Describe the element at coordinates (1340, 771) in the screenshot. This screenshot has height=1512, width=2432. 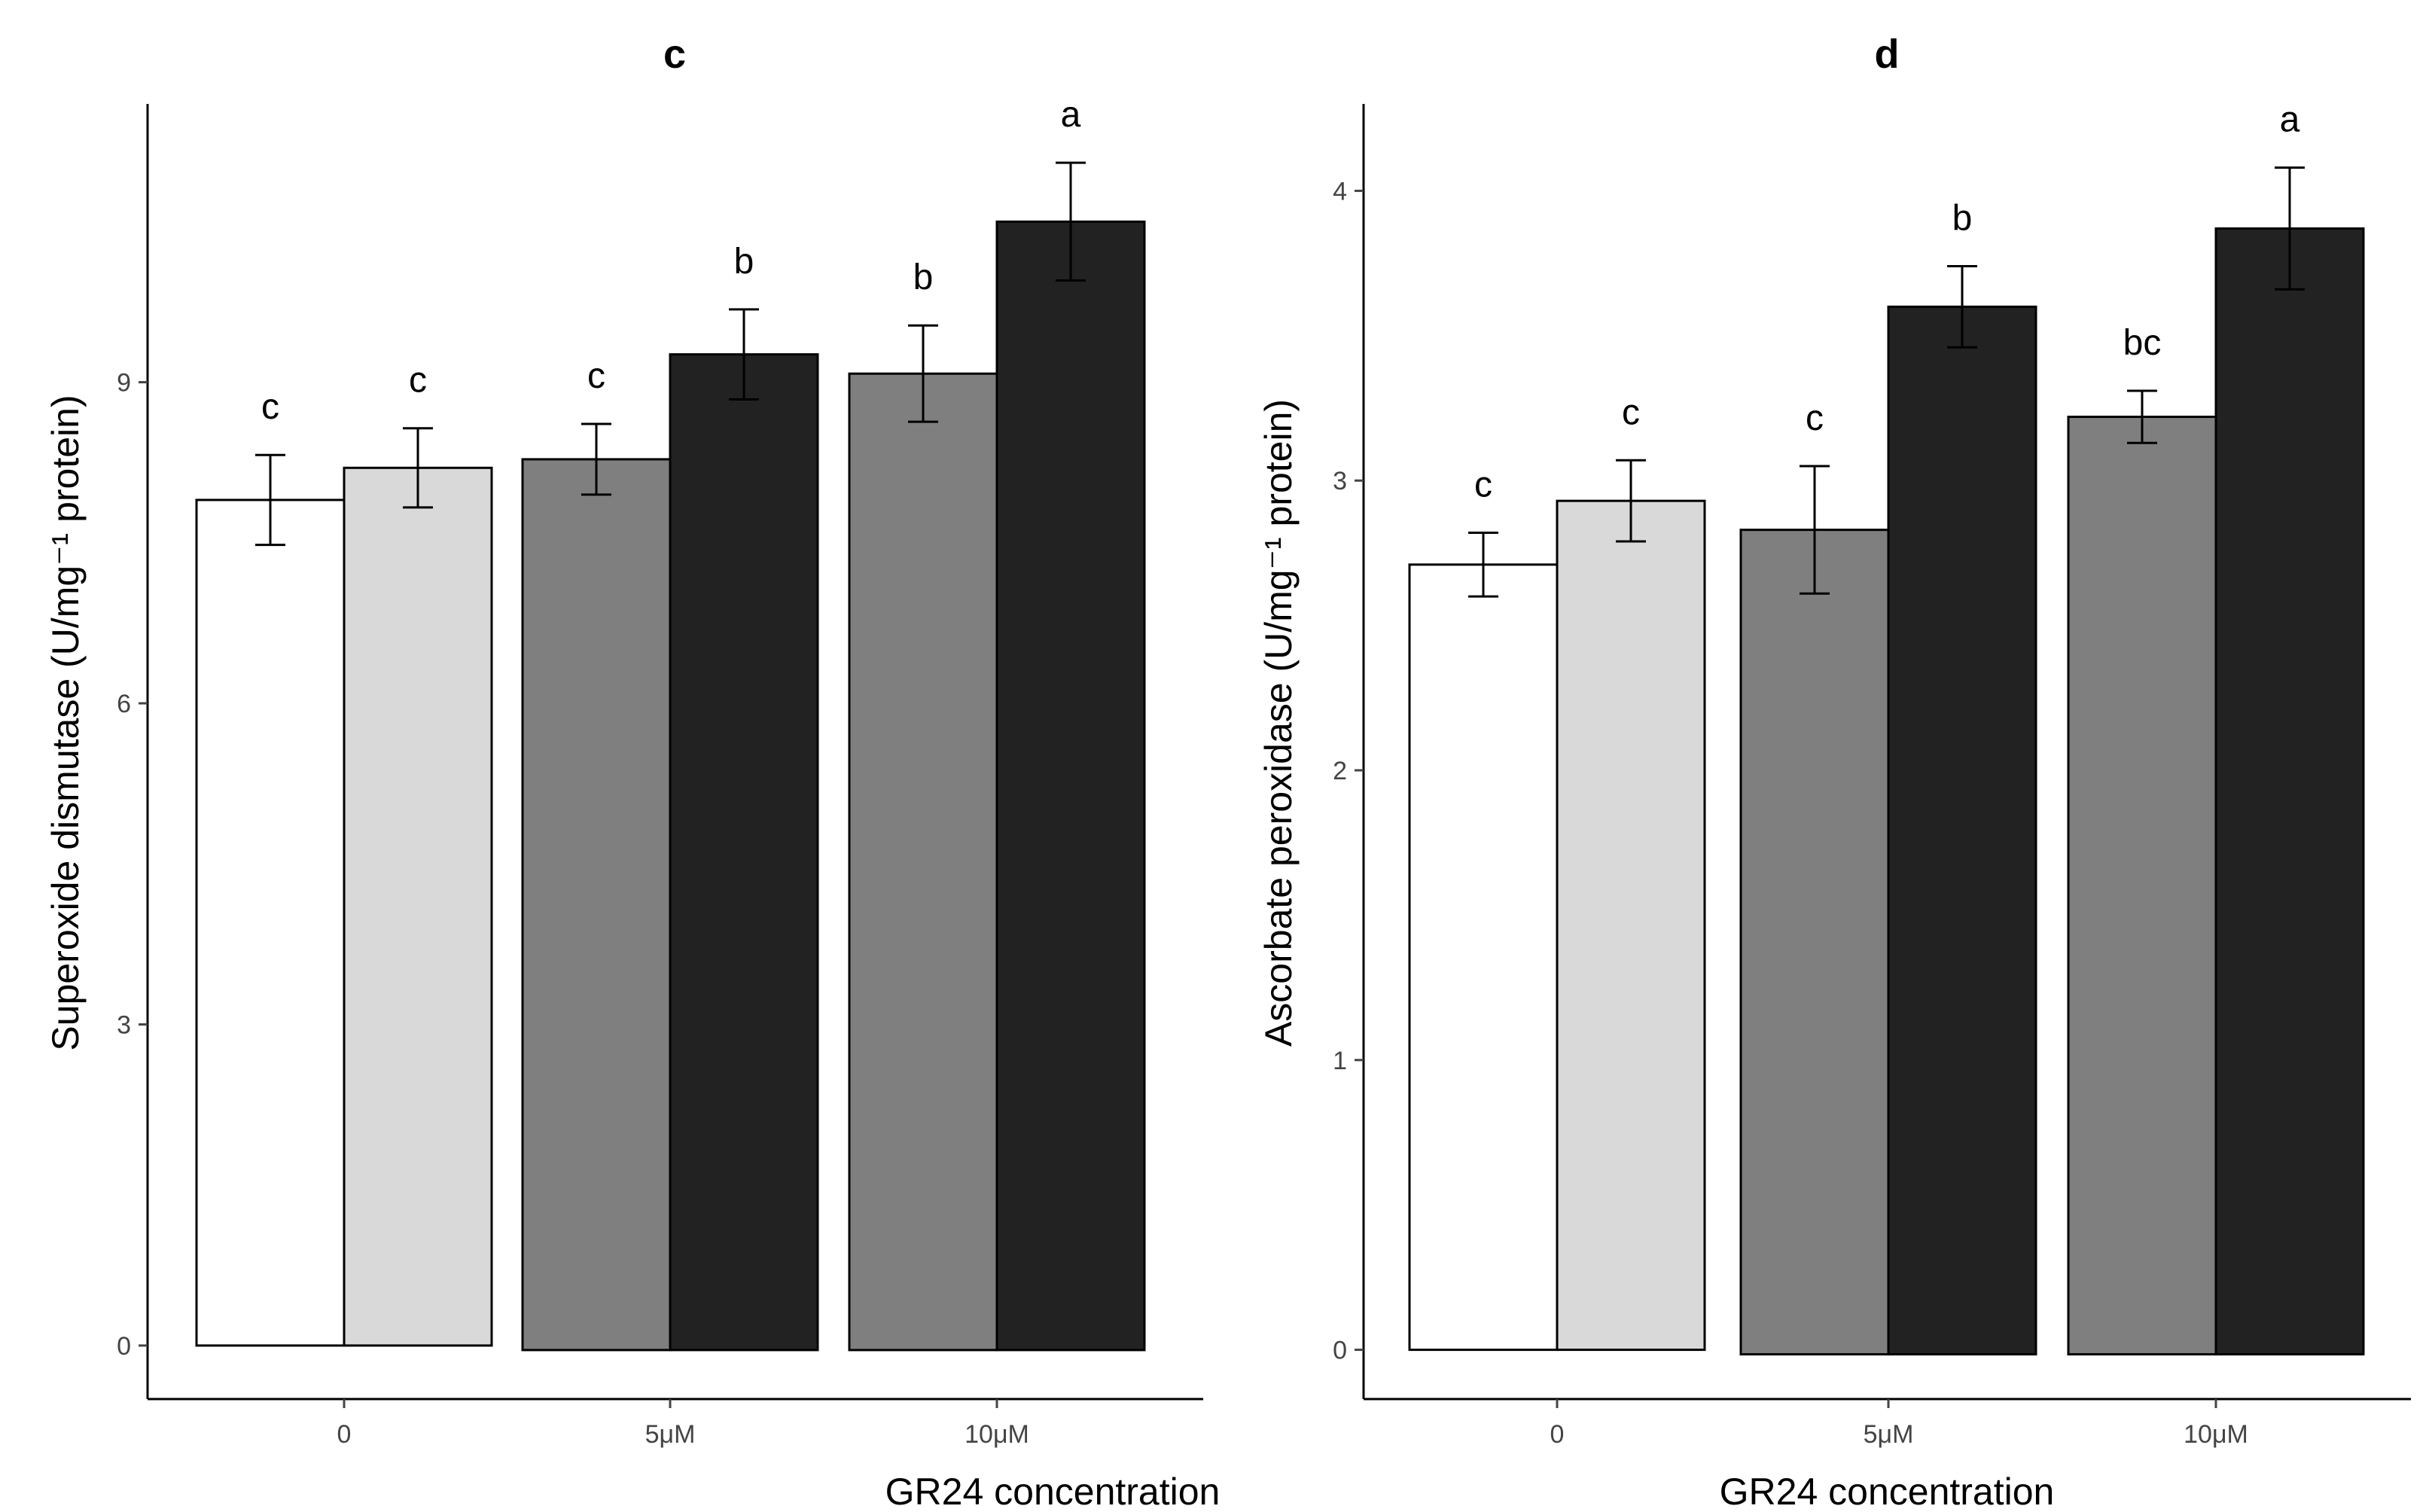
I see `y-tick-label: 2` at that location.